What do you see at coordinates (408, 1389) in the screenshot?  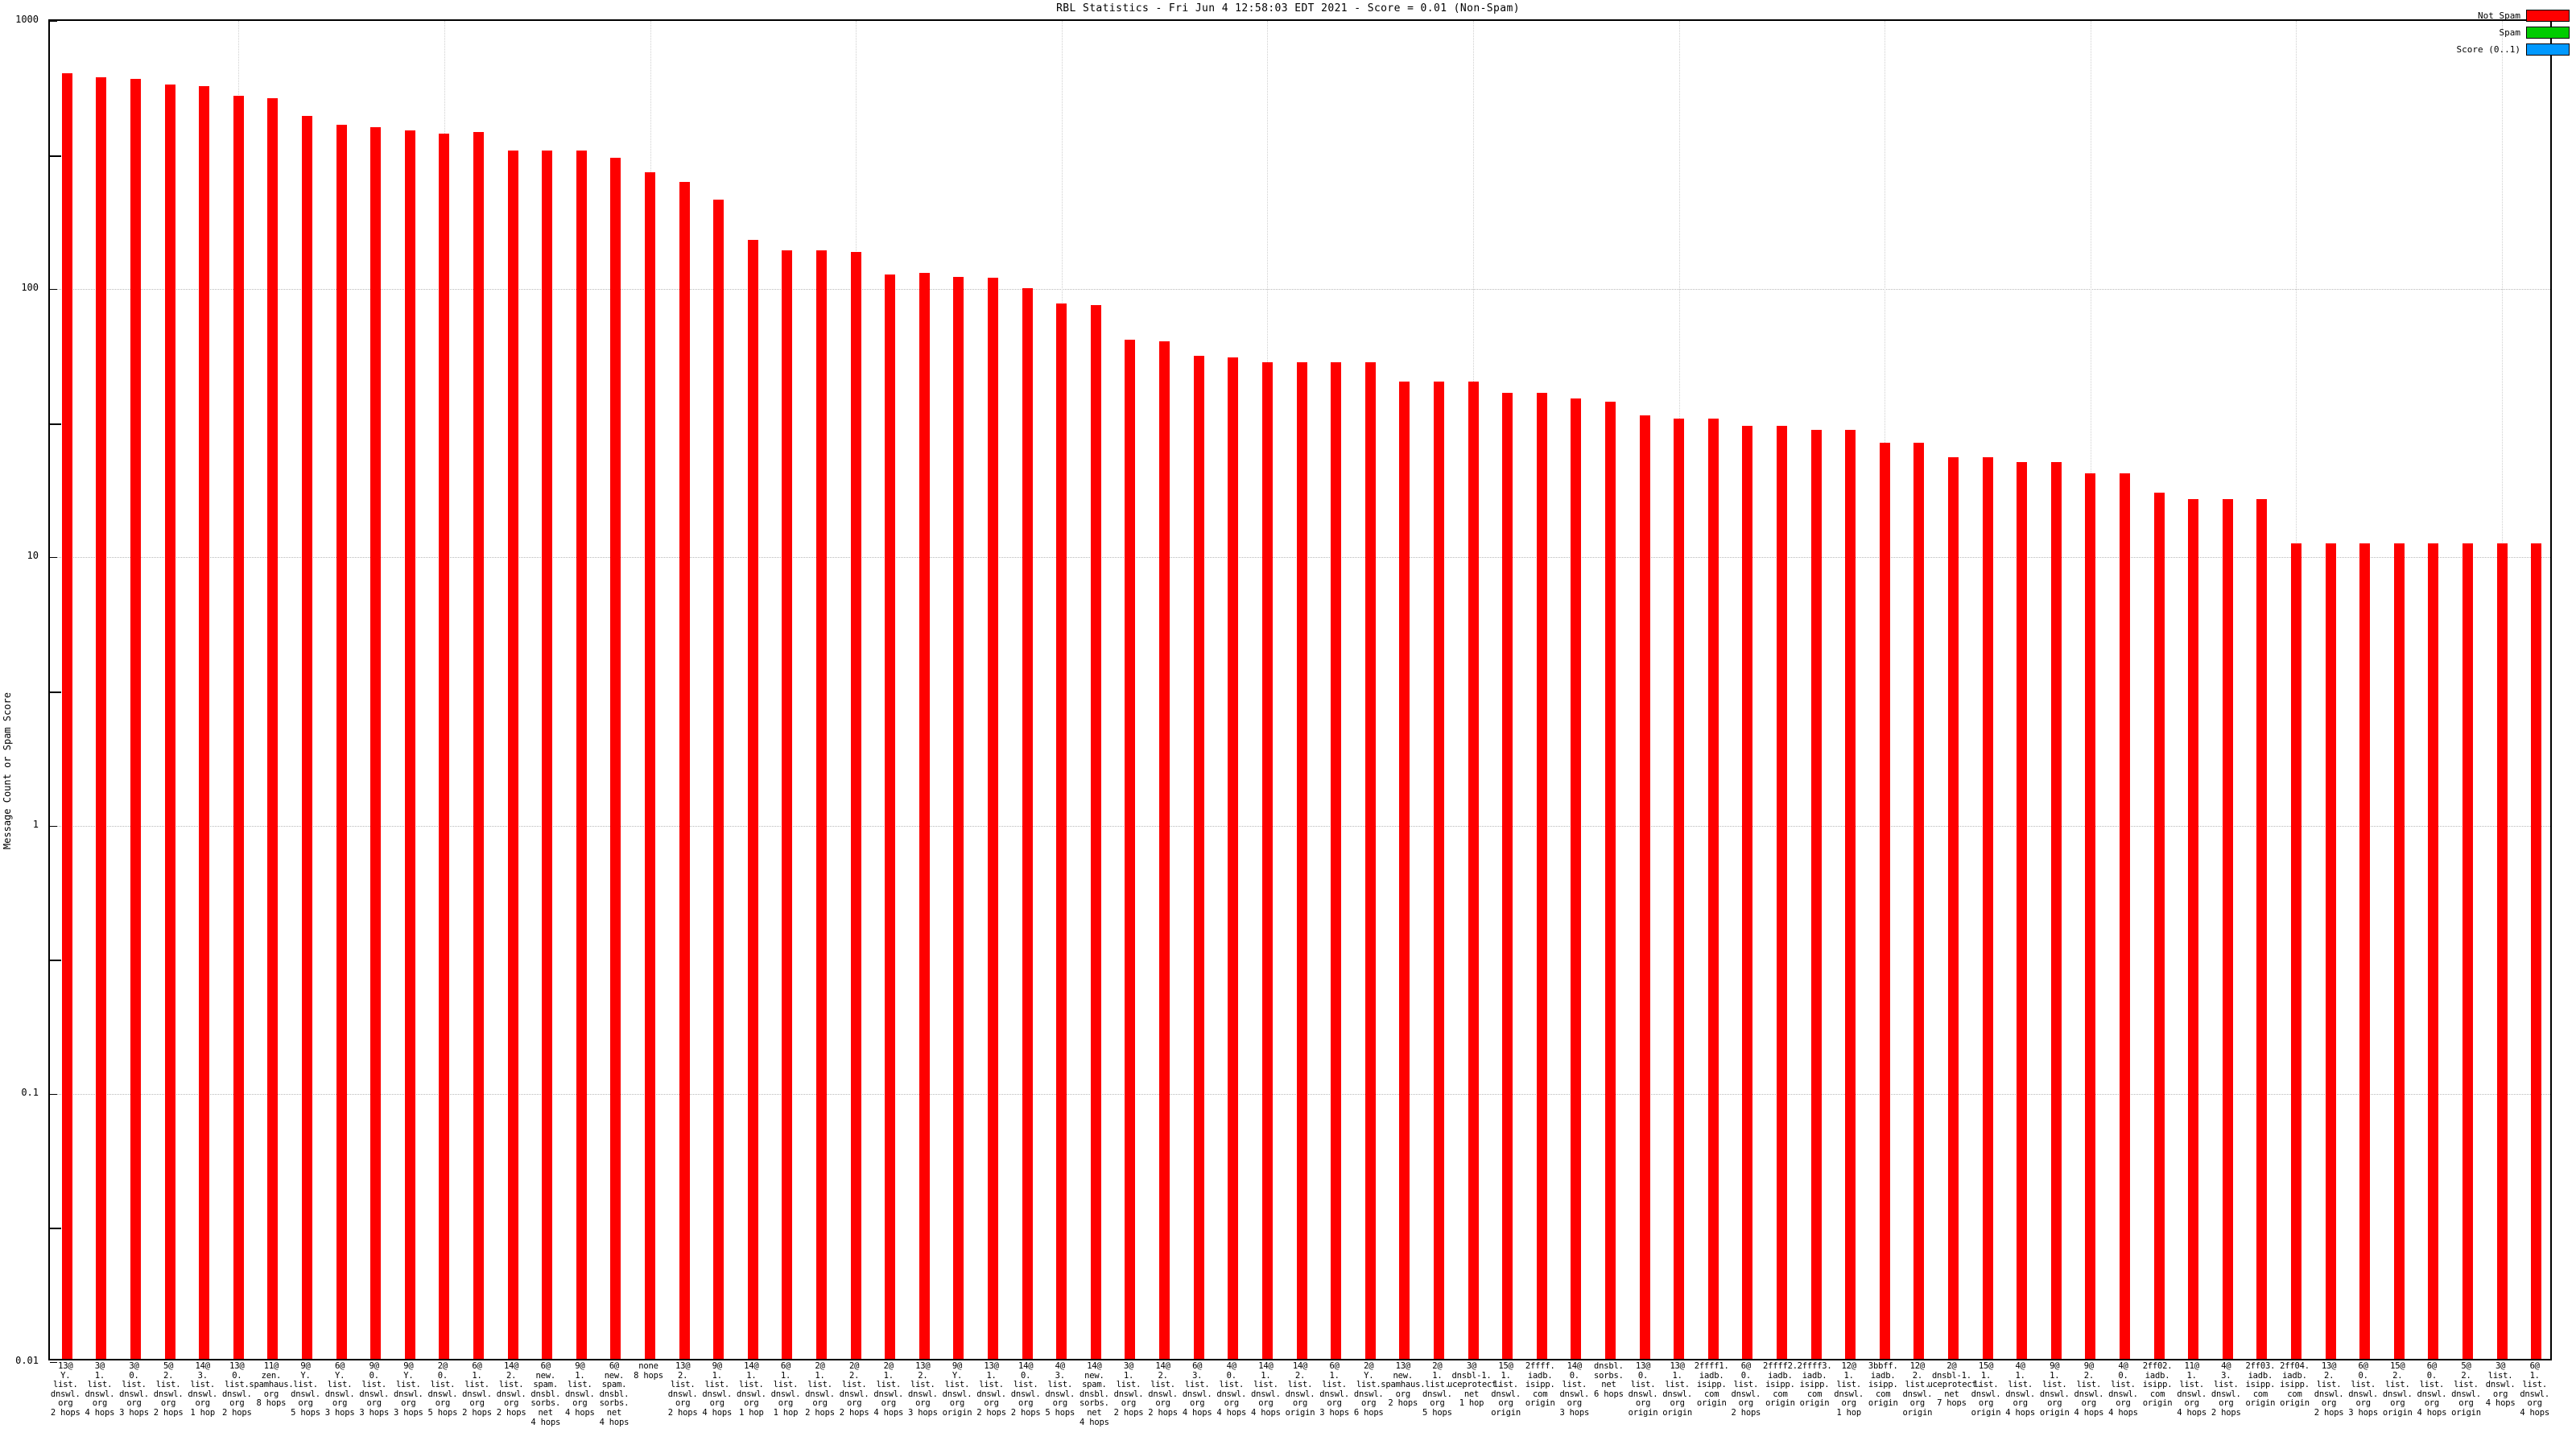 I see `x-tick-label: 9@ Y. list. dnswl. org 3 hops` at bounding box center [408, 1389].